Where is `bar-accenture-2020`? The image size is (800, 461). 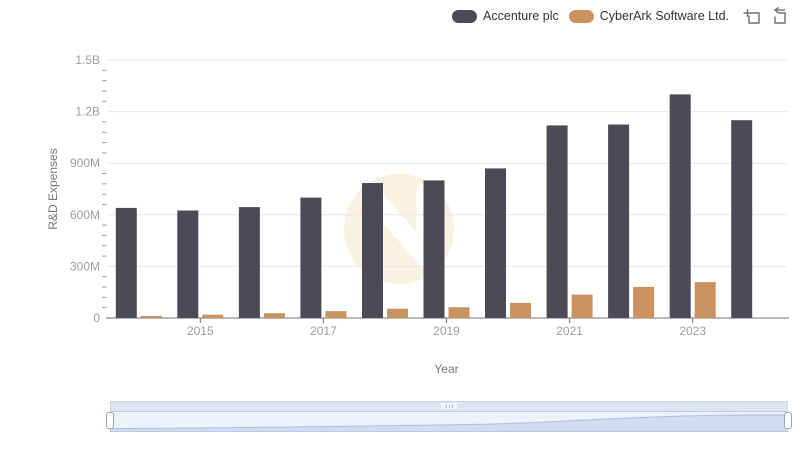
bar-accenture-2020 is located at coordinates (495, 243).